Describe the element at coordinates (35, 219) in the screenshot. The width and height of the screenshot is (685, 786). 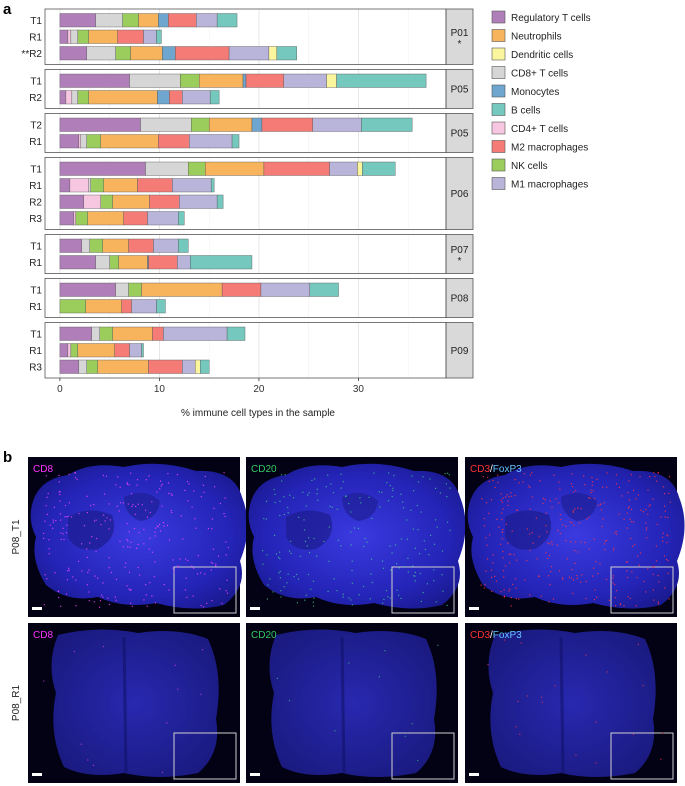
I see `row-label-r3: R3` at that location.